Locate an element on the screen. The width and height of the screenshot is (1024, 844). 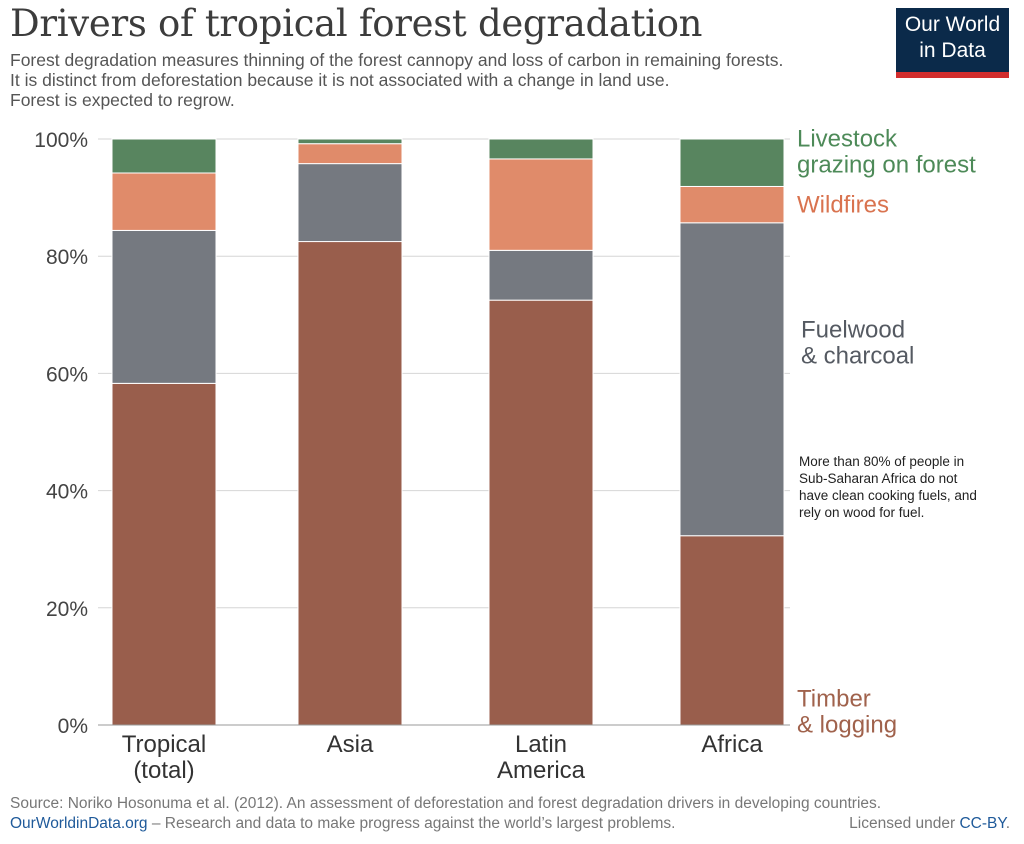
series-label: Timber is located at coordinates (834, 698).